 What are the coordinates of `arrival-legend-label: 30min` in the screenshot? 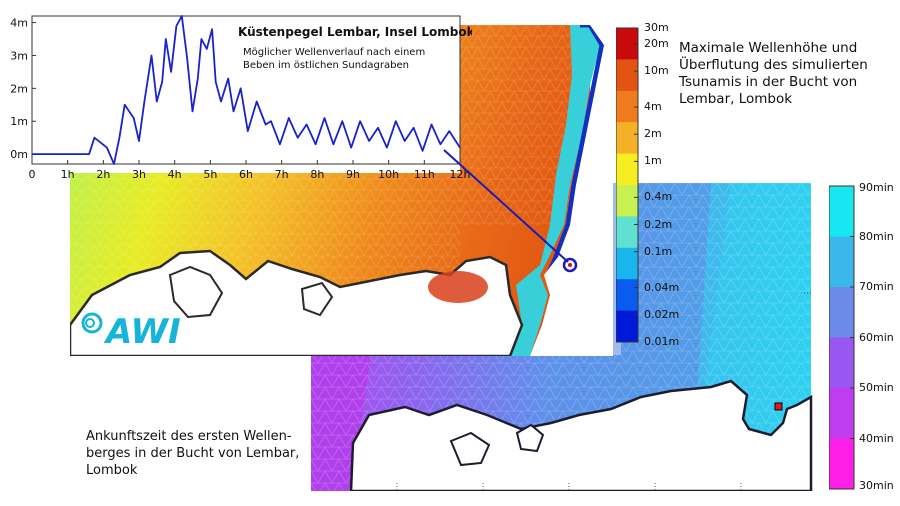 It's located at (876, 485).